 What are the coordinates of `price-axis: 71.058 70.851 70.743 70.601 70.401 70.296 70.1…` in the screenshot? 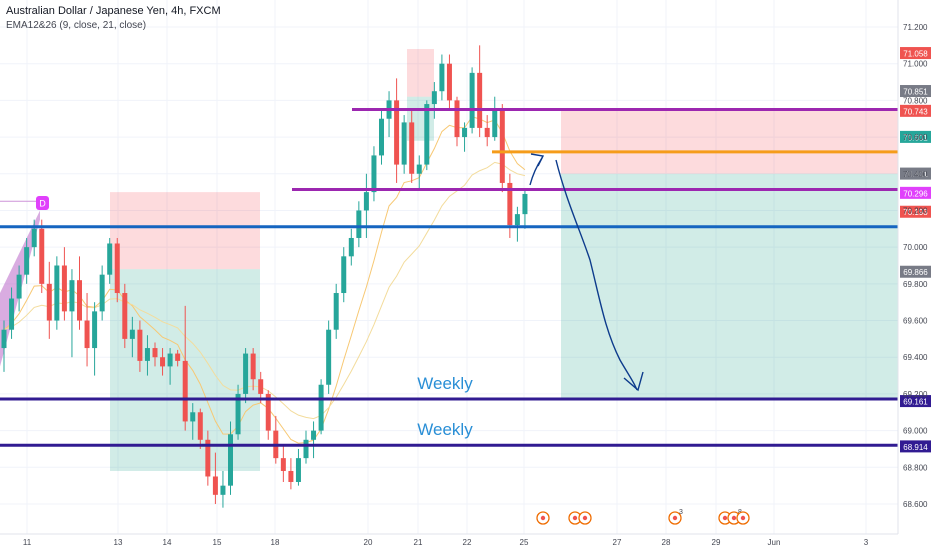 It's located at (914, 267).